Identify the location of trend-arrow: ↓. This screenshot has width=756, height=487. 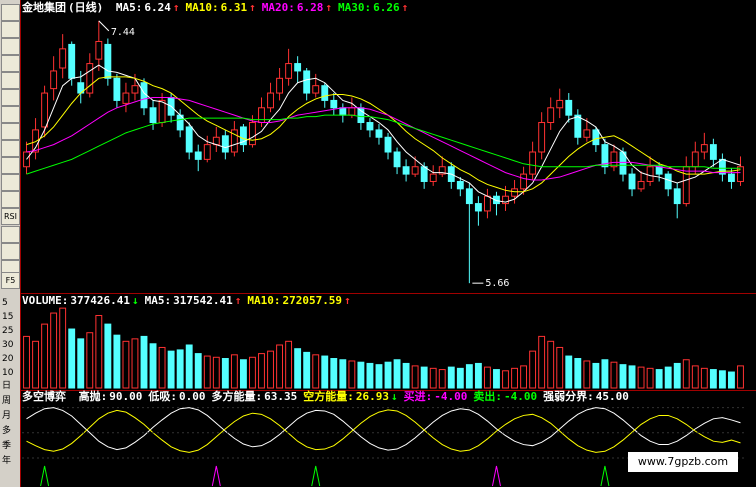
(394, 396).